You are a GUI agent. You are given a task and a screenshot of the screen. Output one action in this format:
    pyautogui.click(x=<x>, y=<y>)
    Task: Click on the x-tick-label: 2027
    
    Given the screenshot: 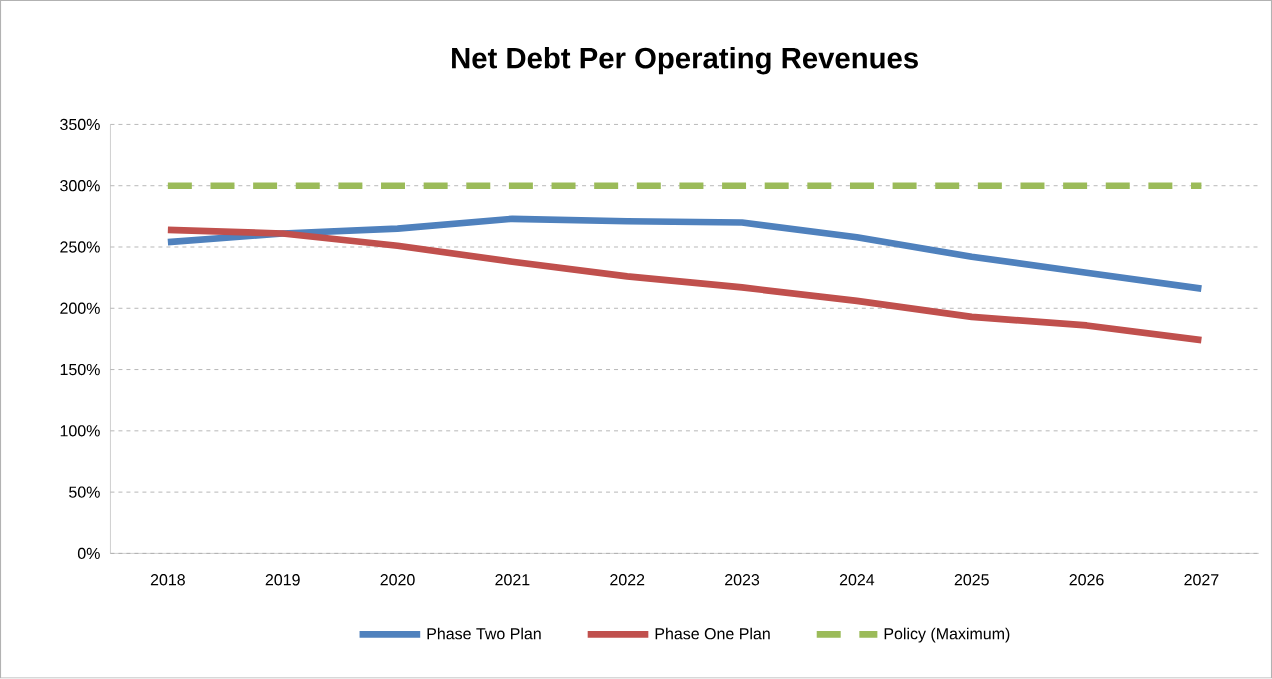 What is the action you would take?
    pyautogui.click(x=1201, y=580)
    